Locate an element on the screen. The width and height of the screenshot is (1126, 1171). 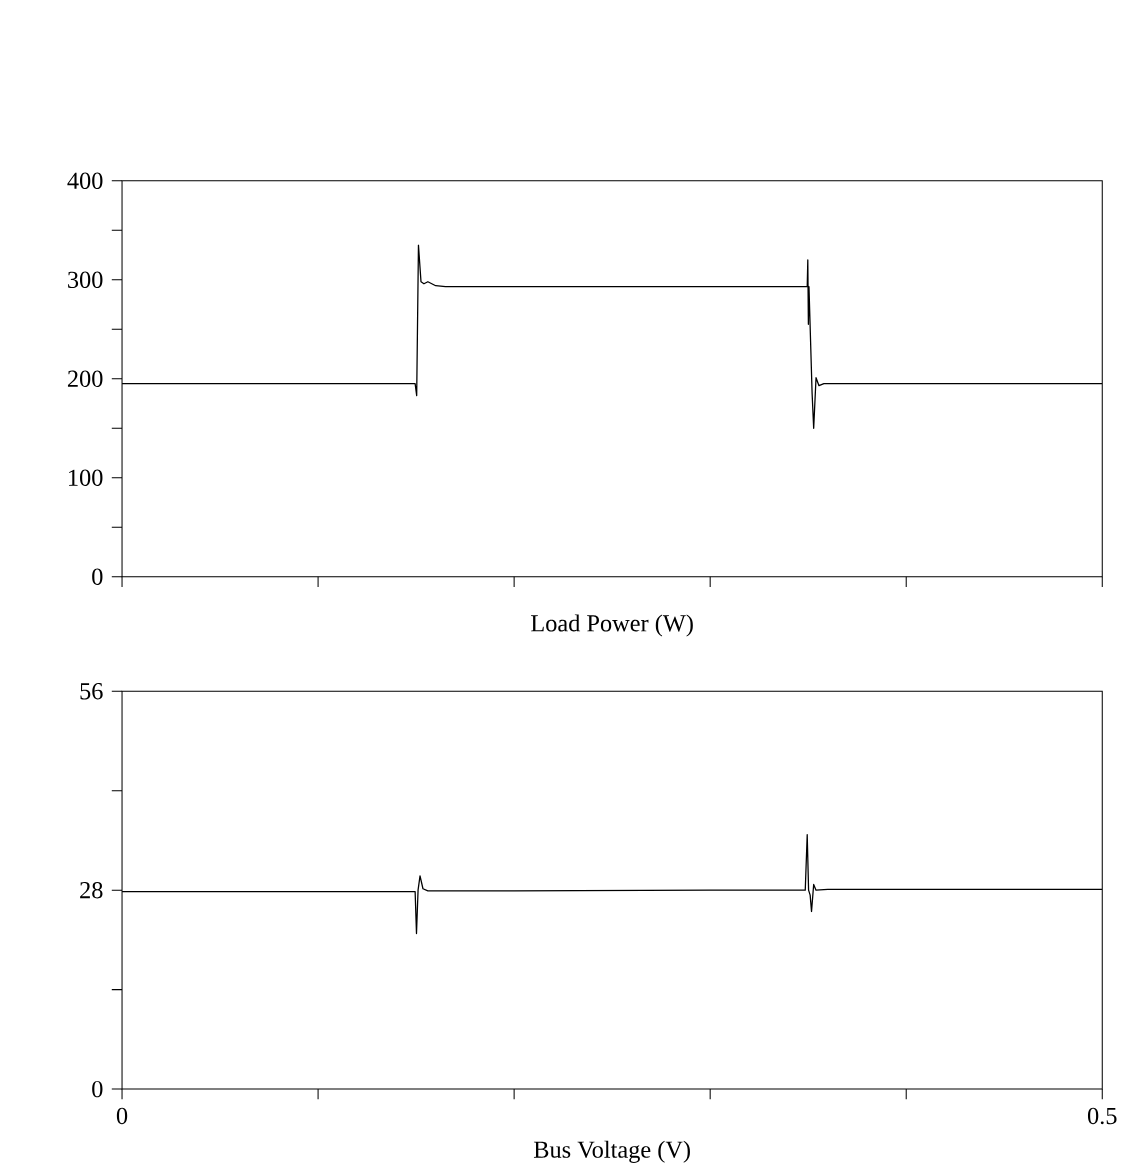
y-tick-label: 300 is located at coordinates (85, 279).